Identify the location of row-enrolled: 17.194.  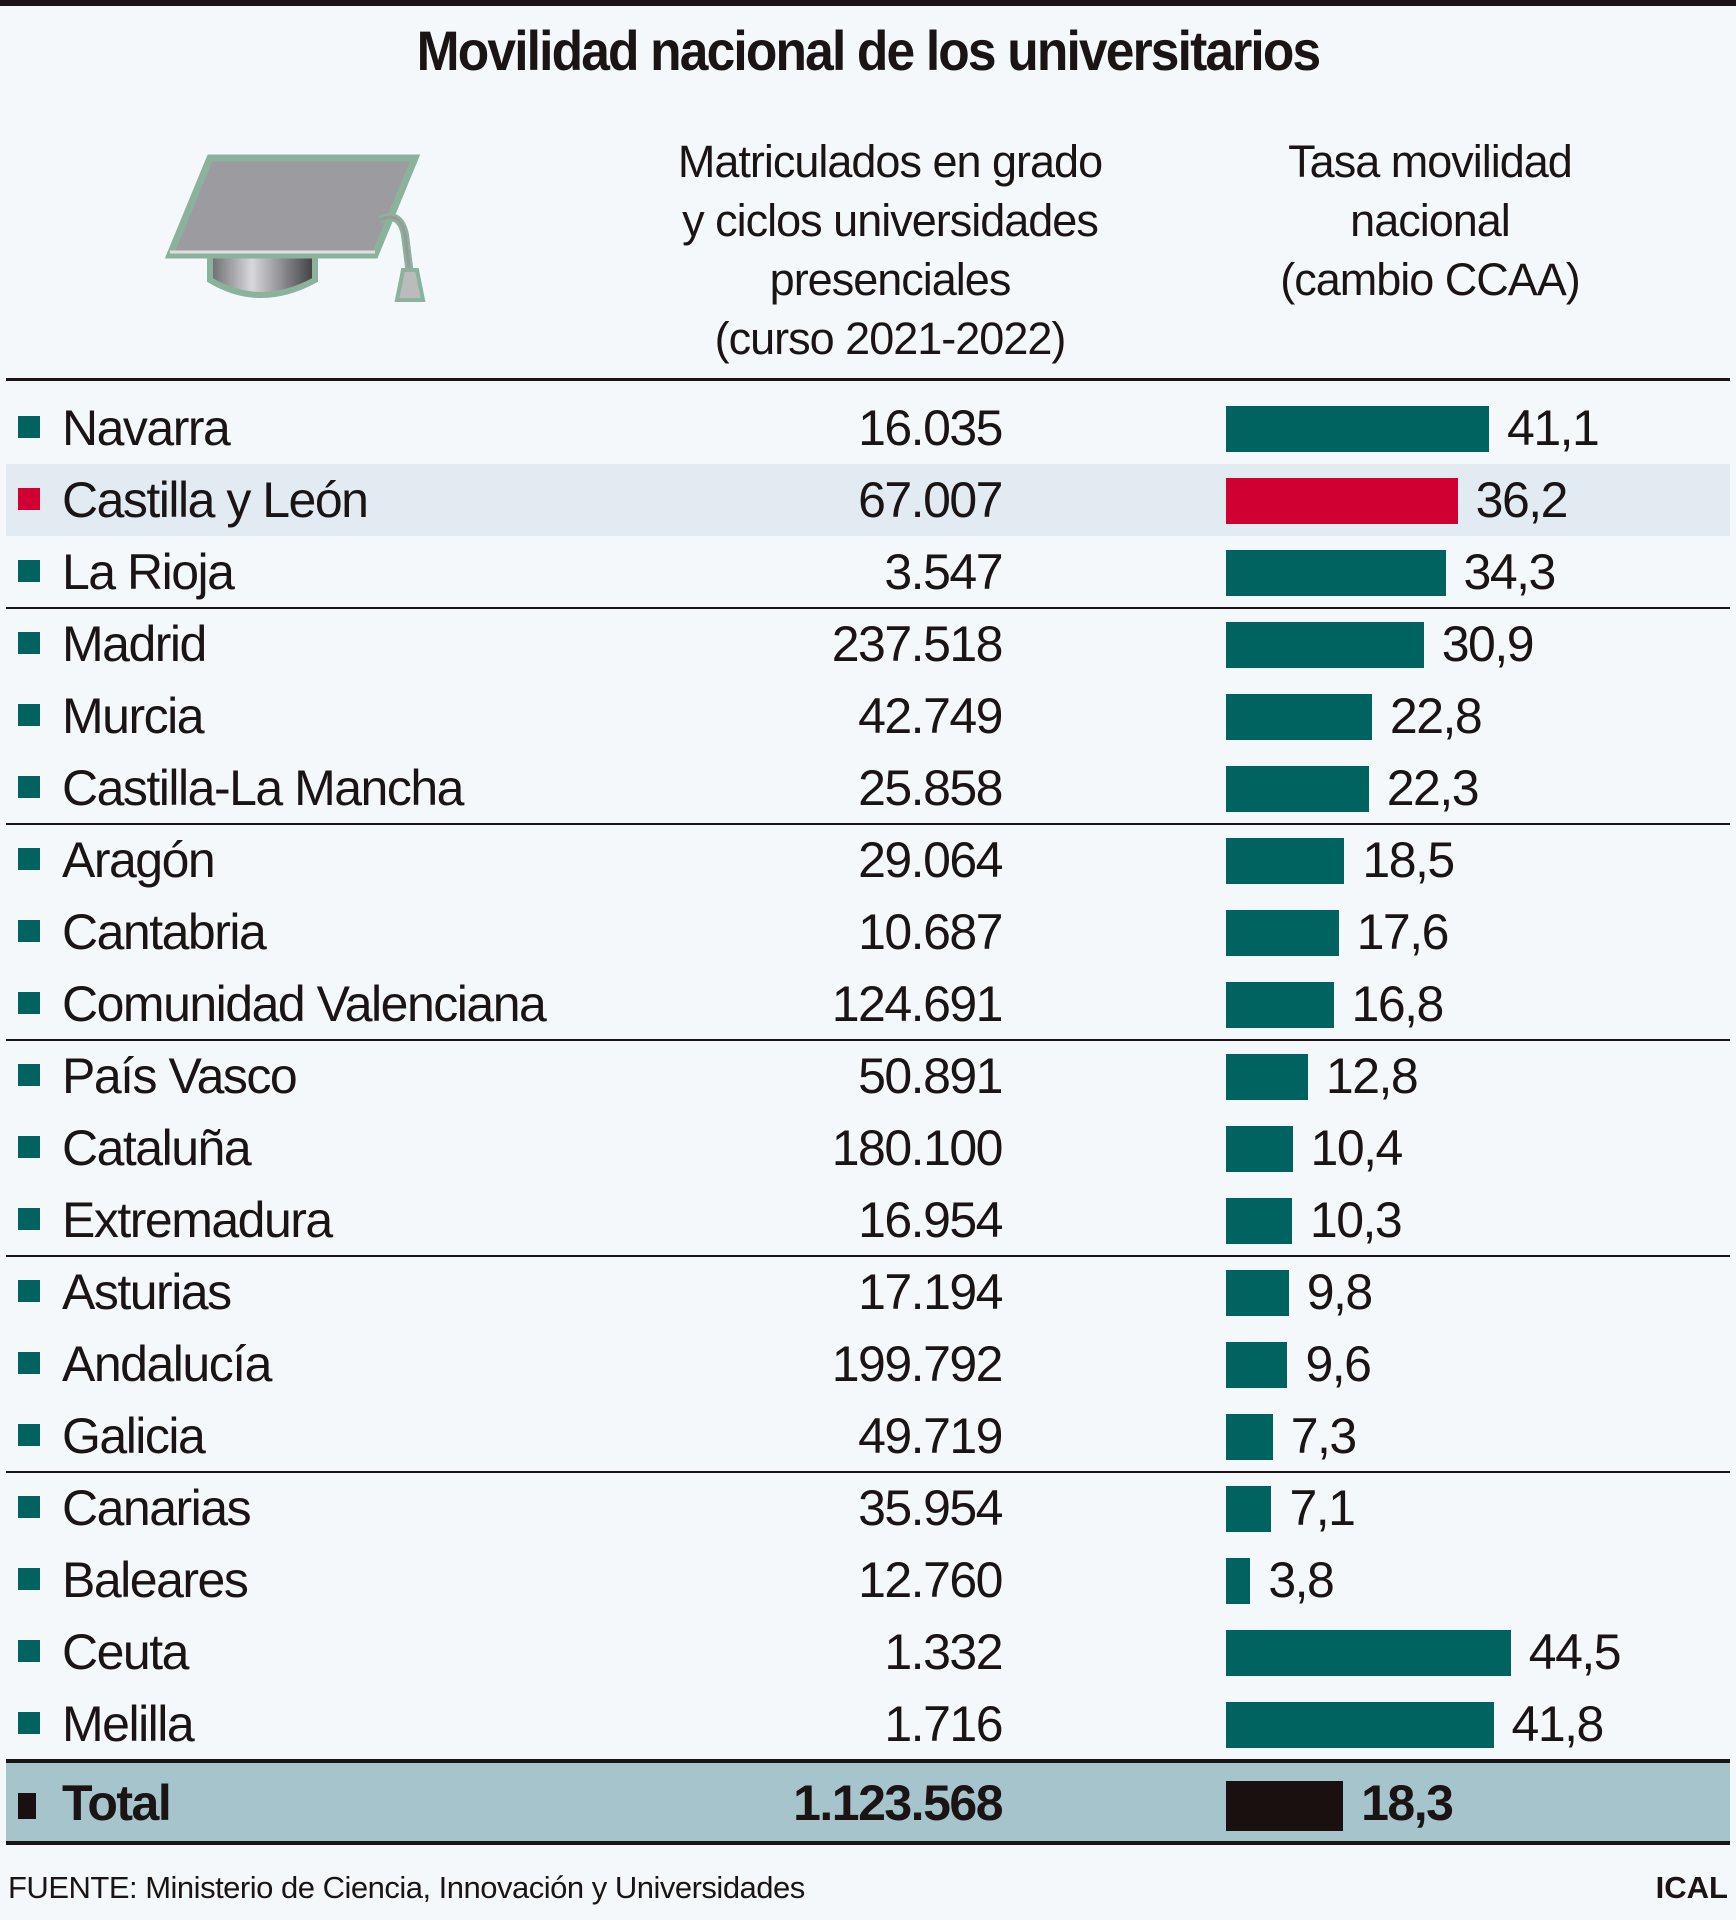
(930, 1292).